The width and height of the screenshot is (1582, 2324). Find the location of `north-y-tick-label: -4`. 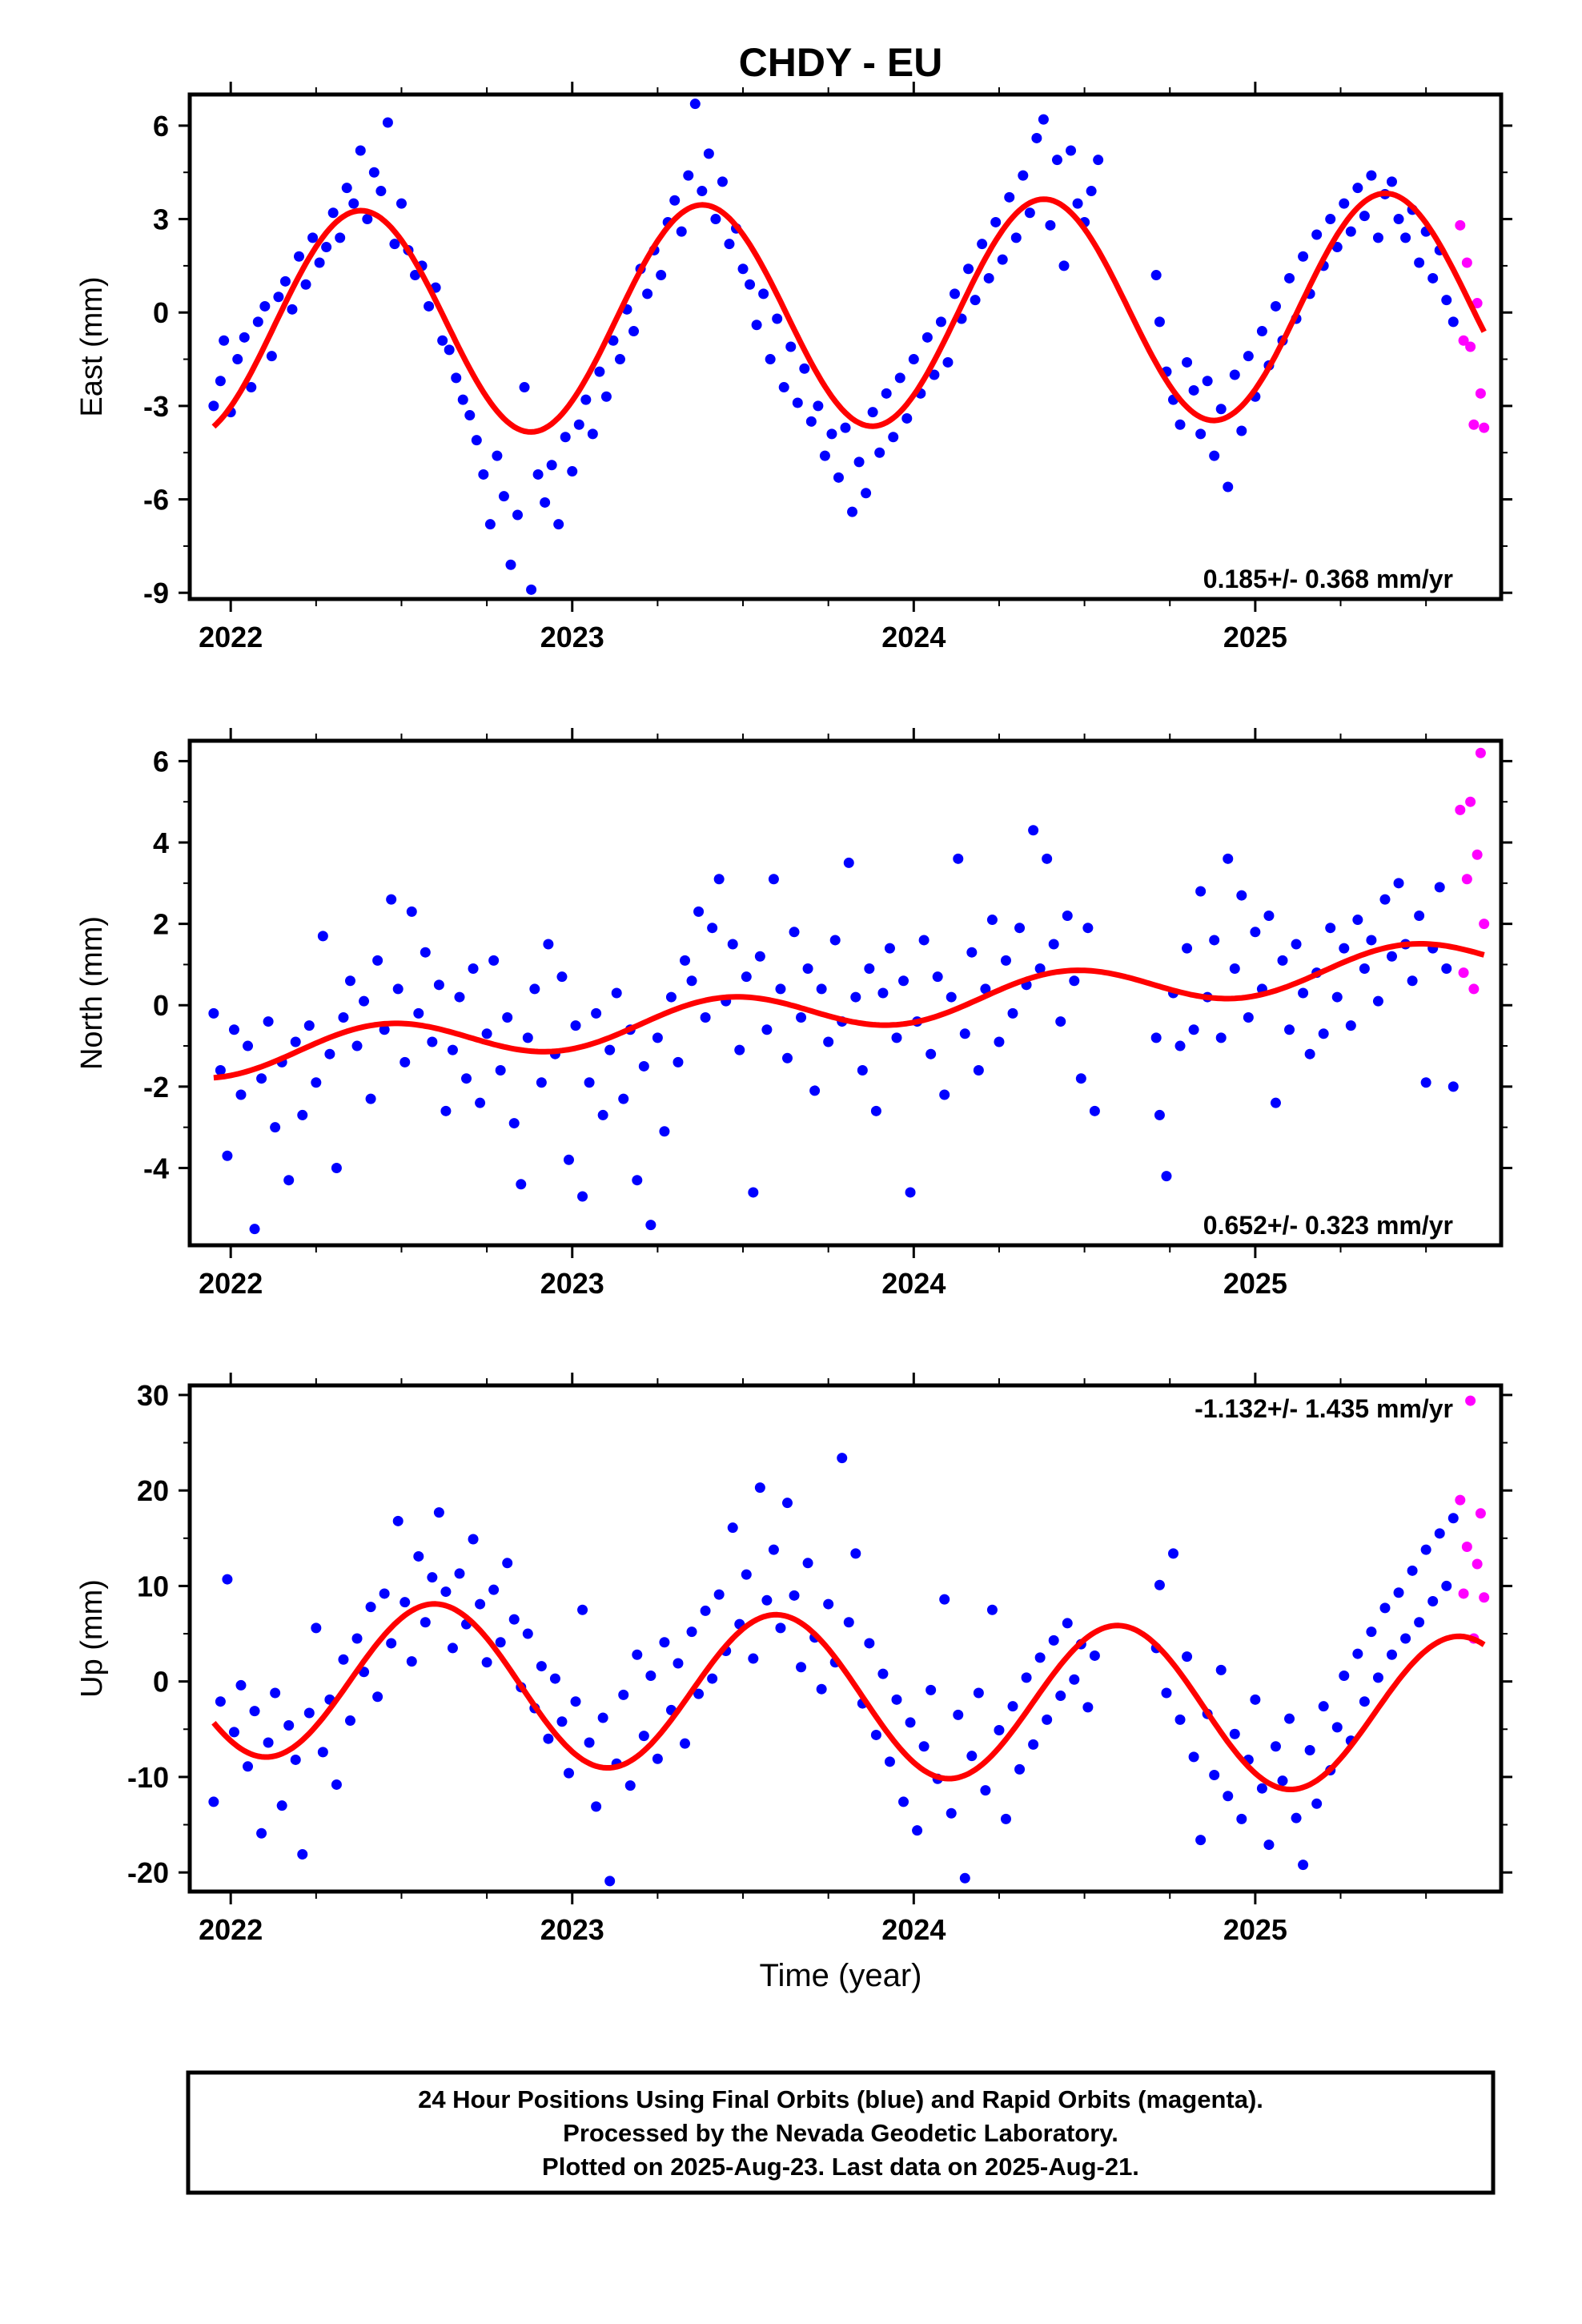

north-y-tick-label: -4 is located at coordinates (156, 1168).